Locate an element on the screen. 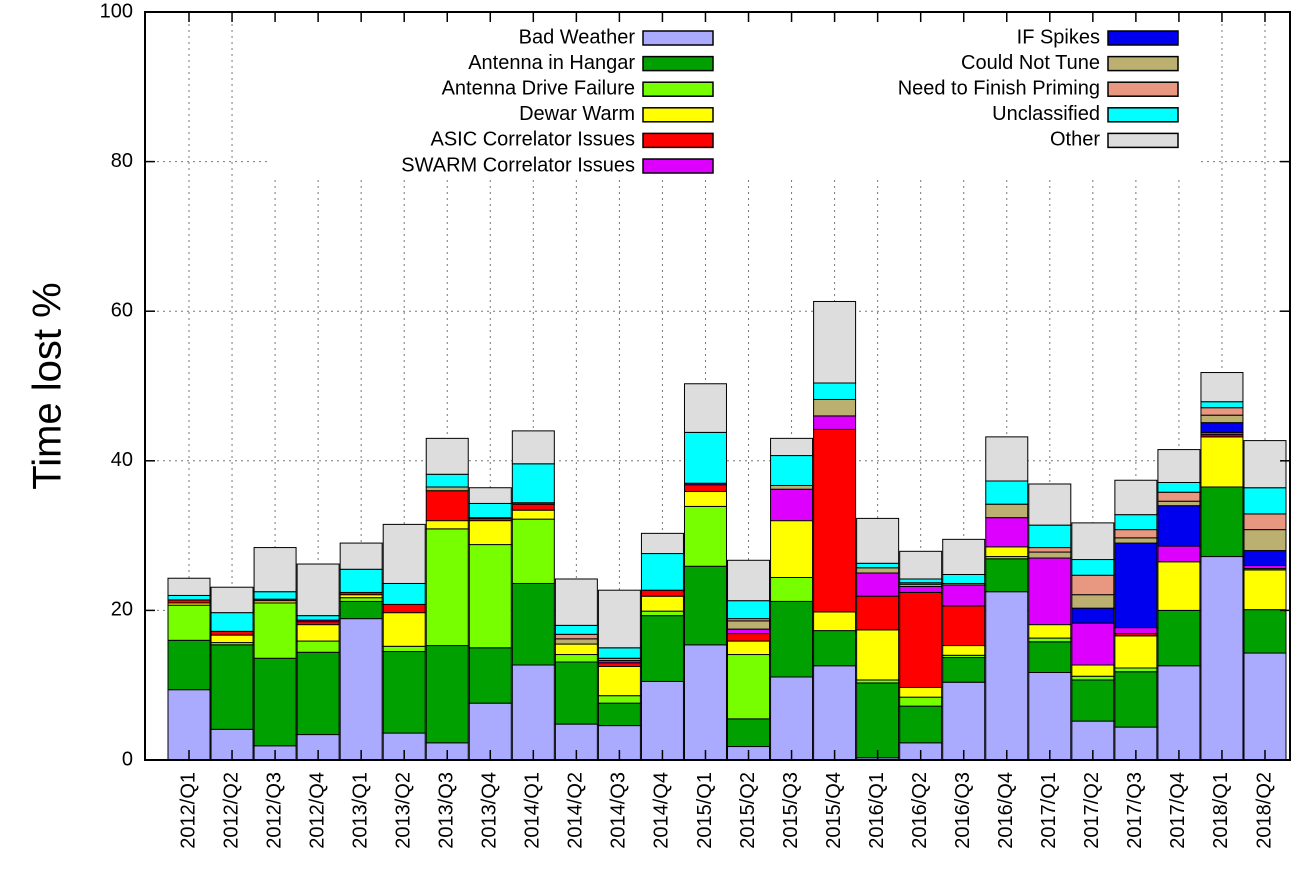  legend-label: Dewar Warm is located at coordinates (577, 114).